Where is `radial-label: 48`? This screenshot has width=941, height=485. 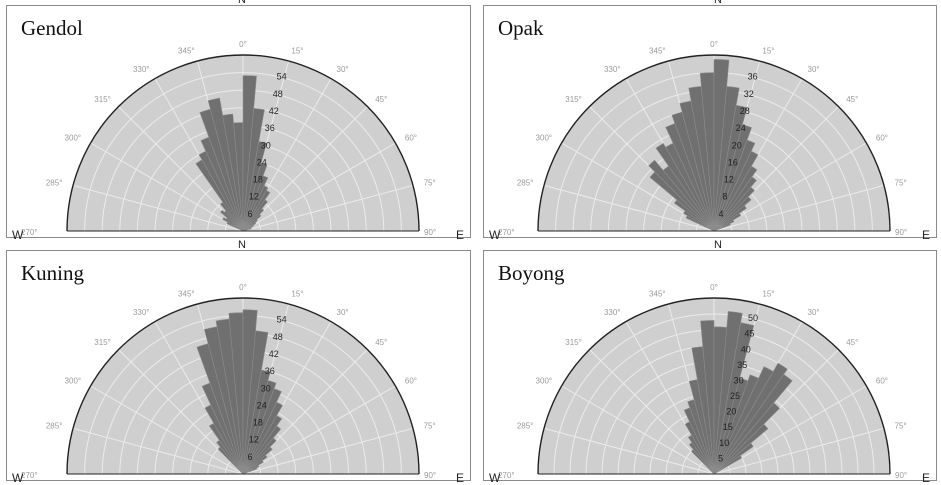
radial-label: 48 is located at coordinates (278, 337).